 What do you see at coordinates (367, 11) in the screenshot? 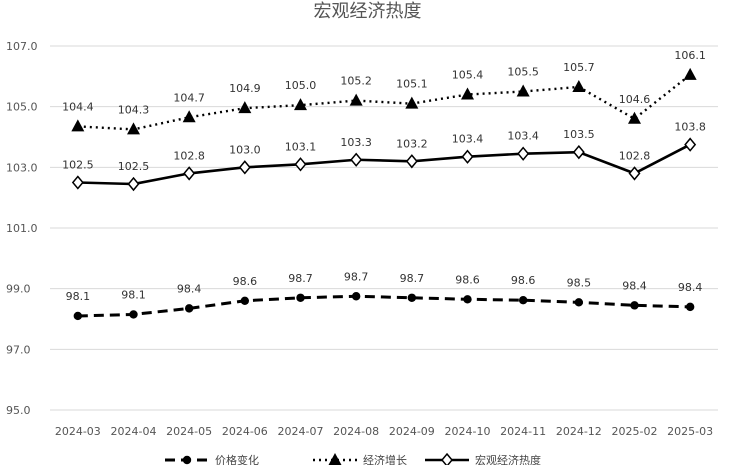
I see `chart-title: 宏观经济热度` at bounding box center [367, 11].